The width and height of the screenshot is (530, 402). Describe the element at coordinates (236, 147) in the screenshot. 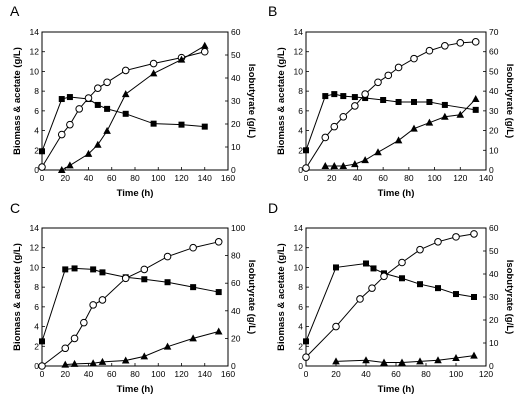

I see `y2-tick-label: 10` at that location.